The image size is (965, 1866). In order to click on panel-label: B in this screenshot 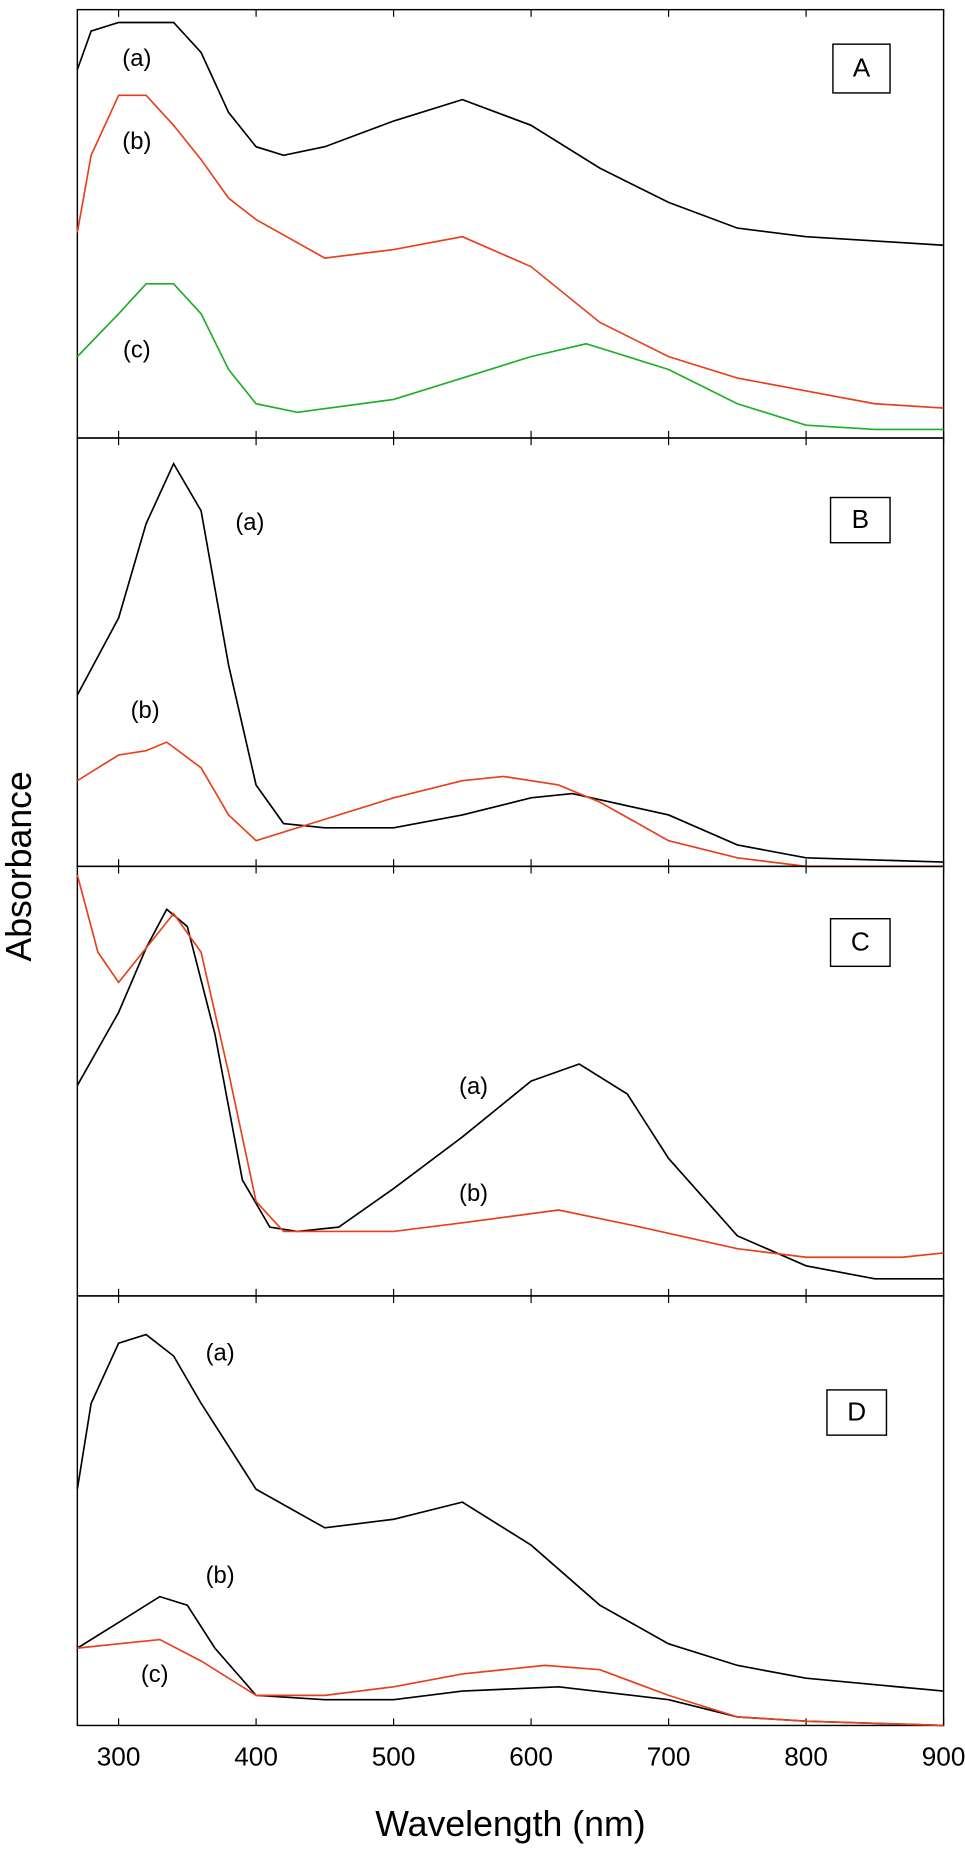, I will do `click(860, 519)`.